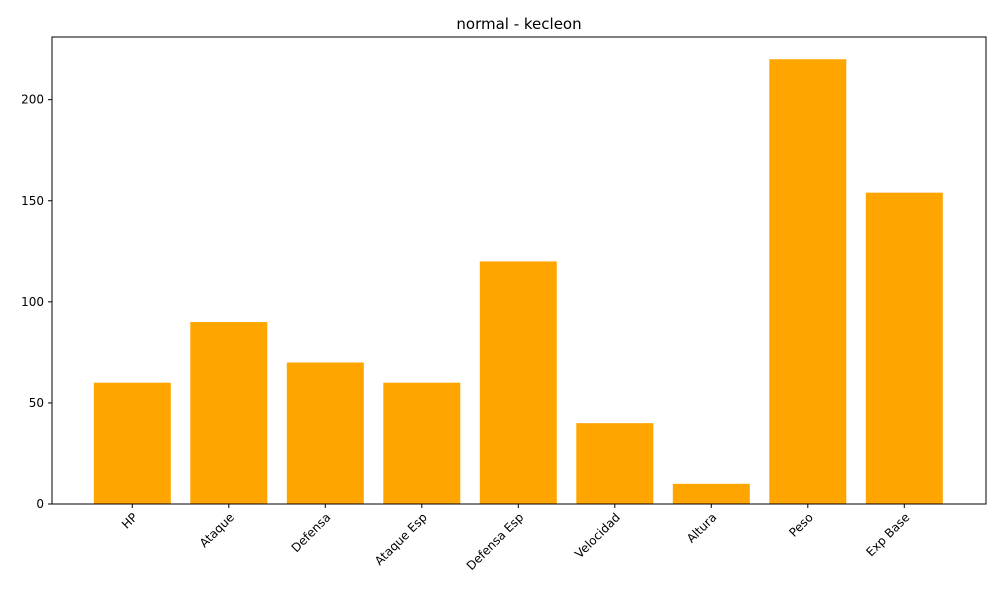 The image size is (1000, 600). What do you see at coordinates (597, 535) in the screenshot?
I see `x-tick-label: Velocidad` at bounding box center [597, 535].